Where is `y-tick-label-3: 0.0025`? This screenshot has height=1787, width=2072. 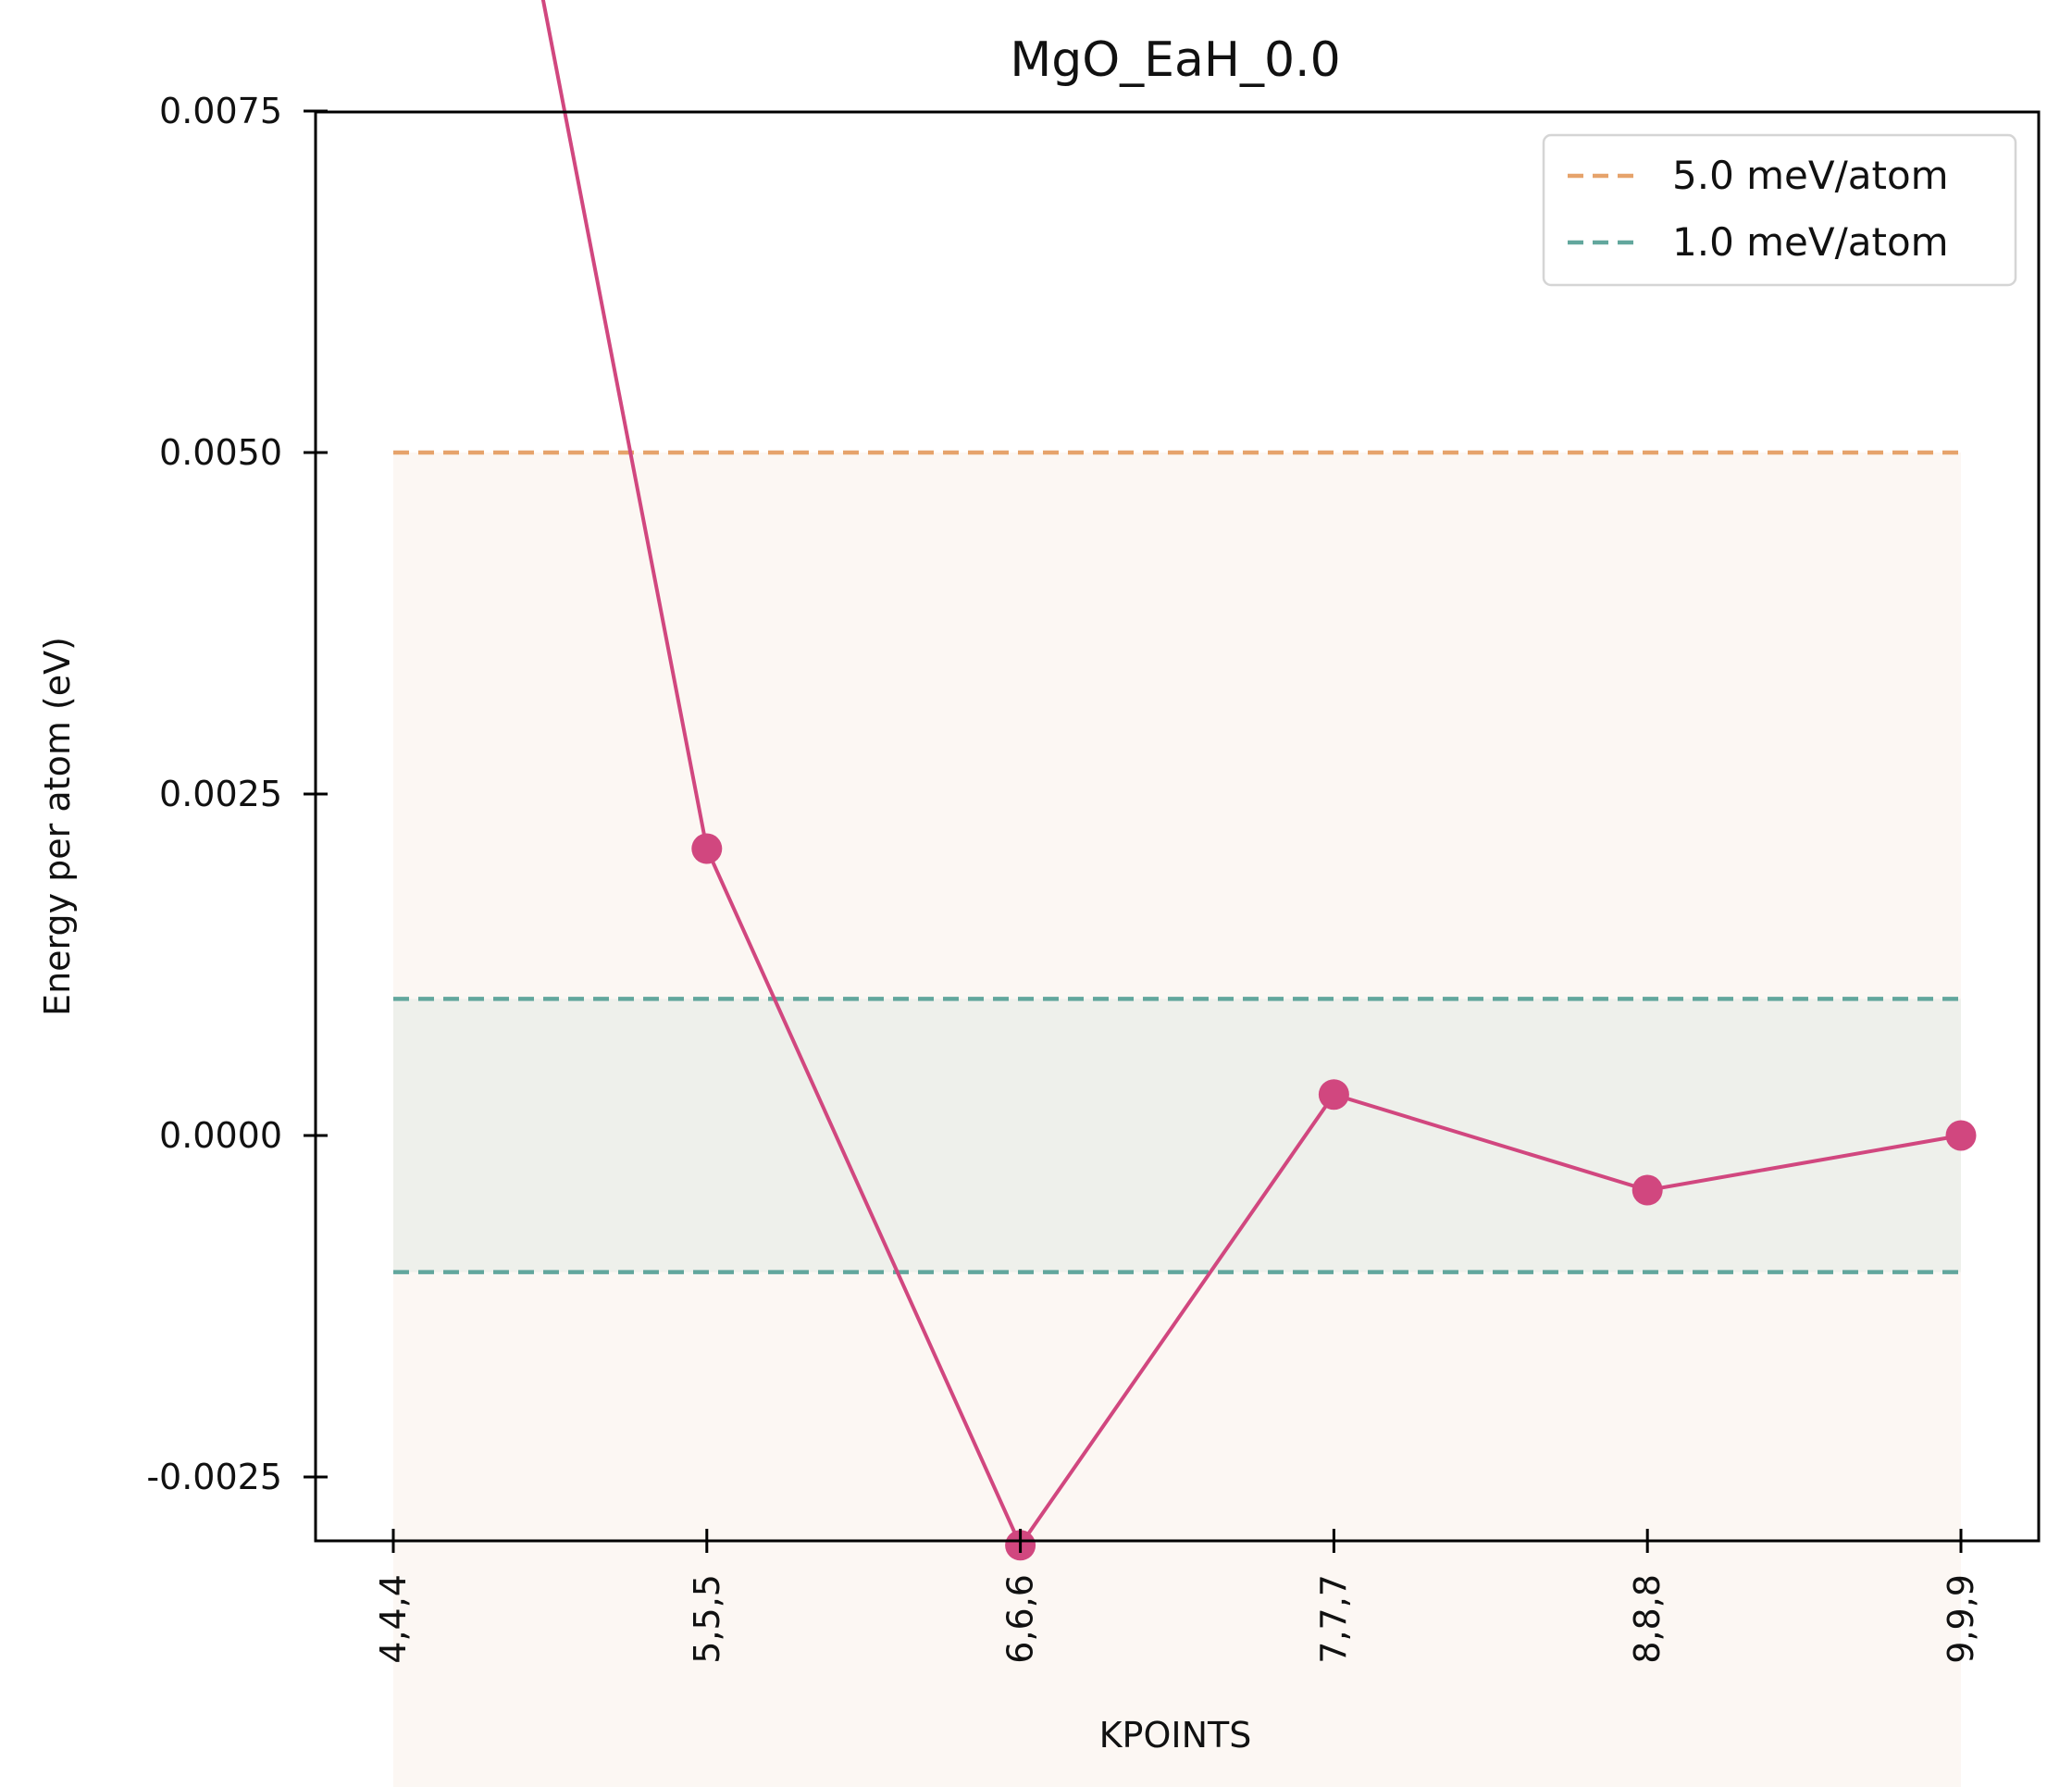 y-tick-label-3: 0.0025 is located at coordinates (220, 794).